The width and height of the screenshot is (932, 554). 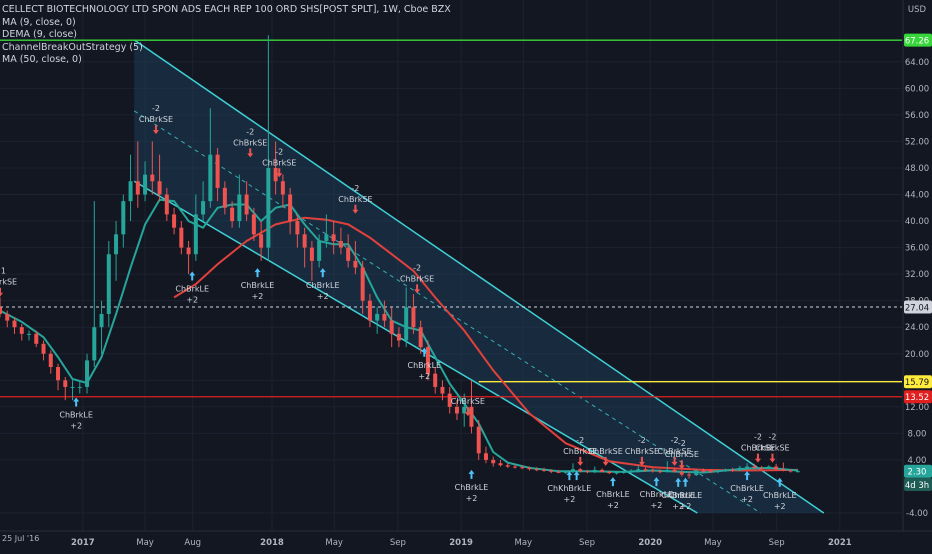 I want to click on price-tick-label: 52.00, so click(x=917, y=142).